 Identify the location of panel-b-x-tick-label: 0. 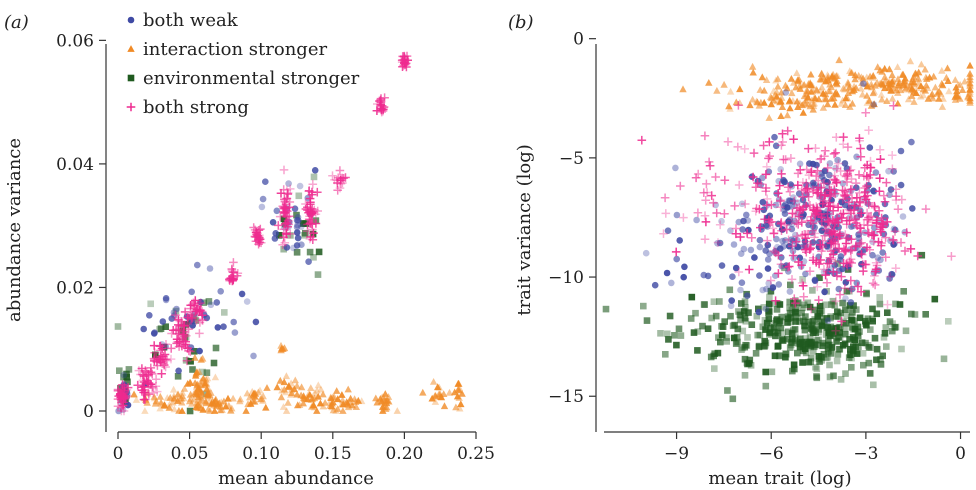
(960, 454).